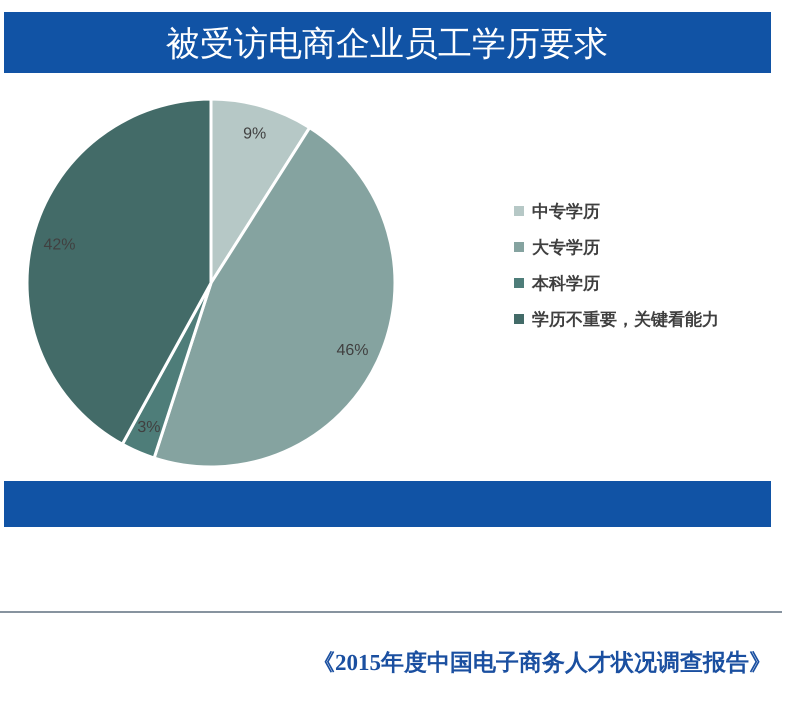  What do you see at coordinates (566, 211) in the screenshot?
I see `legend-label: 中专学历` at bounding box center [566, 211].